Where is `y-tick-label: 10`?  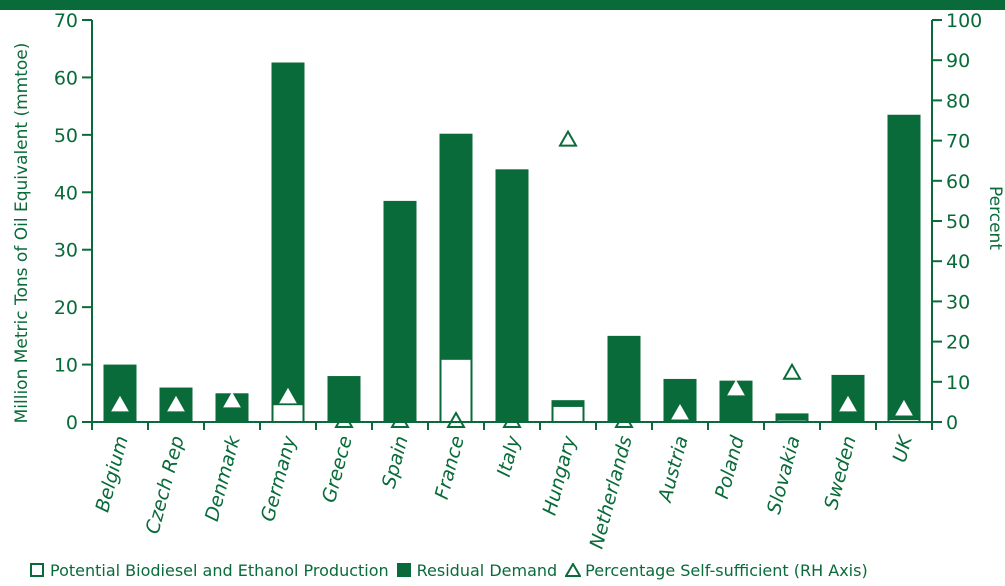
y-tick-label: 10 is located at coordinates (66, 366).